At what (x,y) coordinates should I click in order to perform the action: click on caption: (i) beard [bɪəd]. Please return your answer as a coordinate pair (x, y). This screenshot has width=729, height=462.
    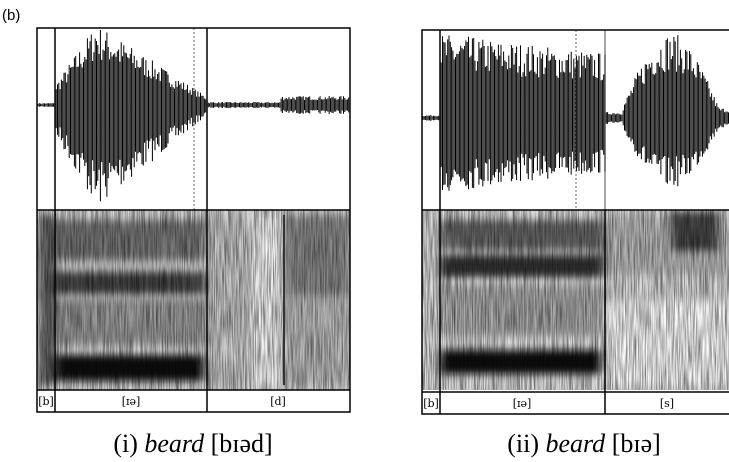
    Looking at the image, I should click on (192, 443).